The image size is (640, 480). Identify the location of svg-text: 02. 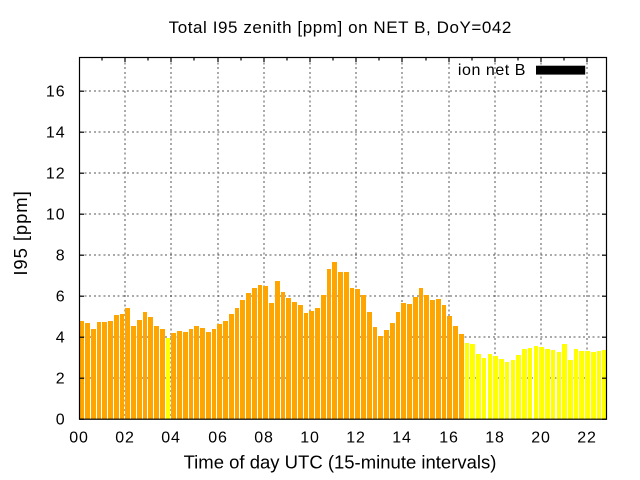
(125, 438).